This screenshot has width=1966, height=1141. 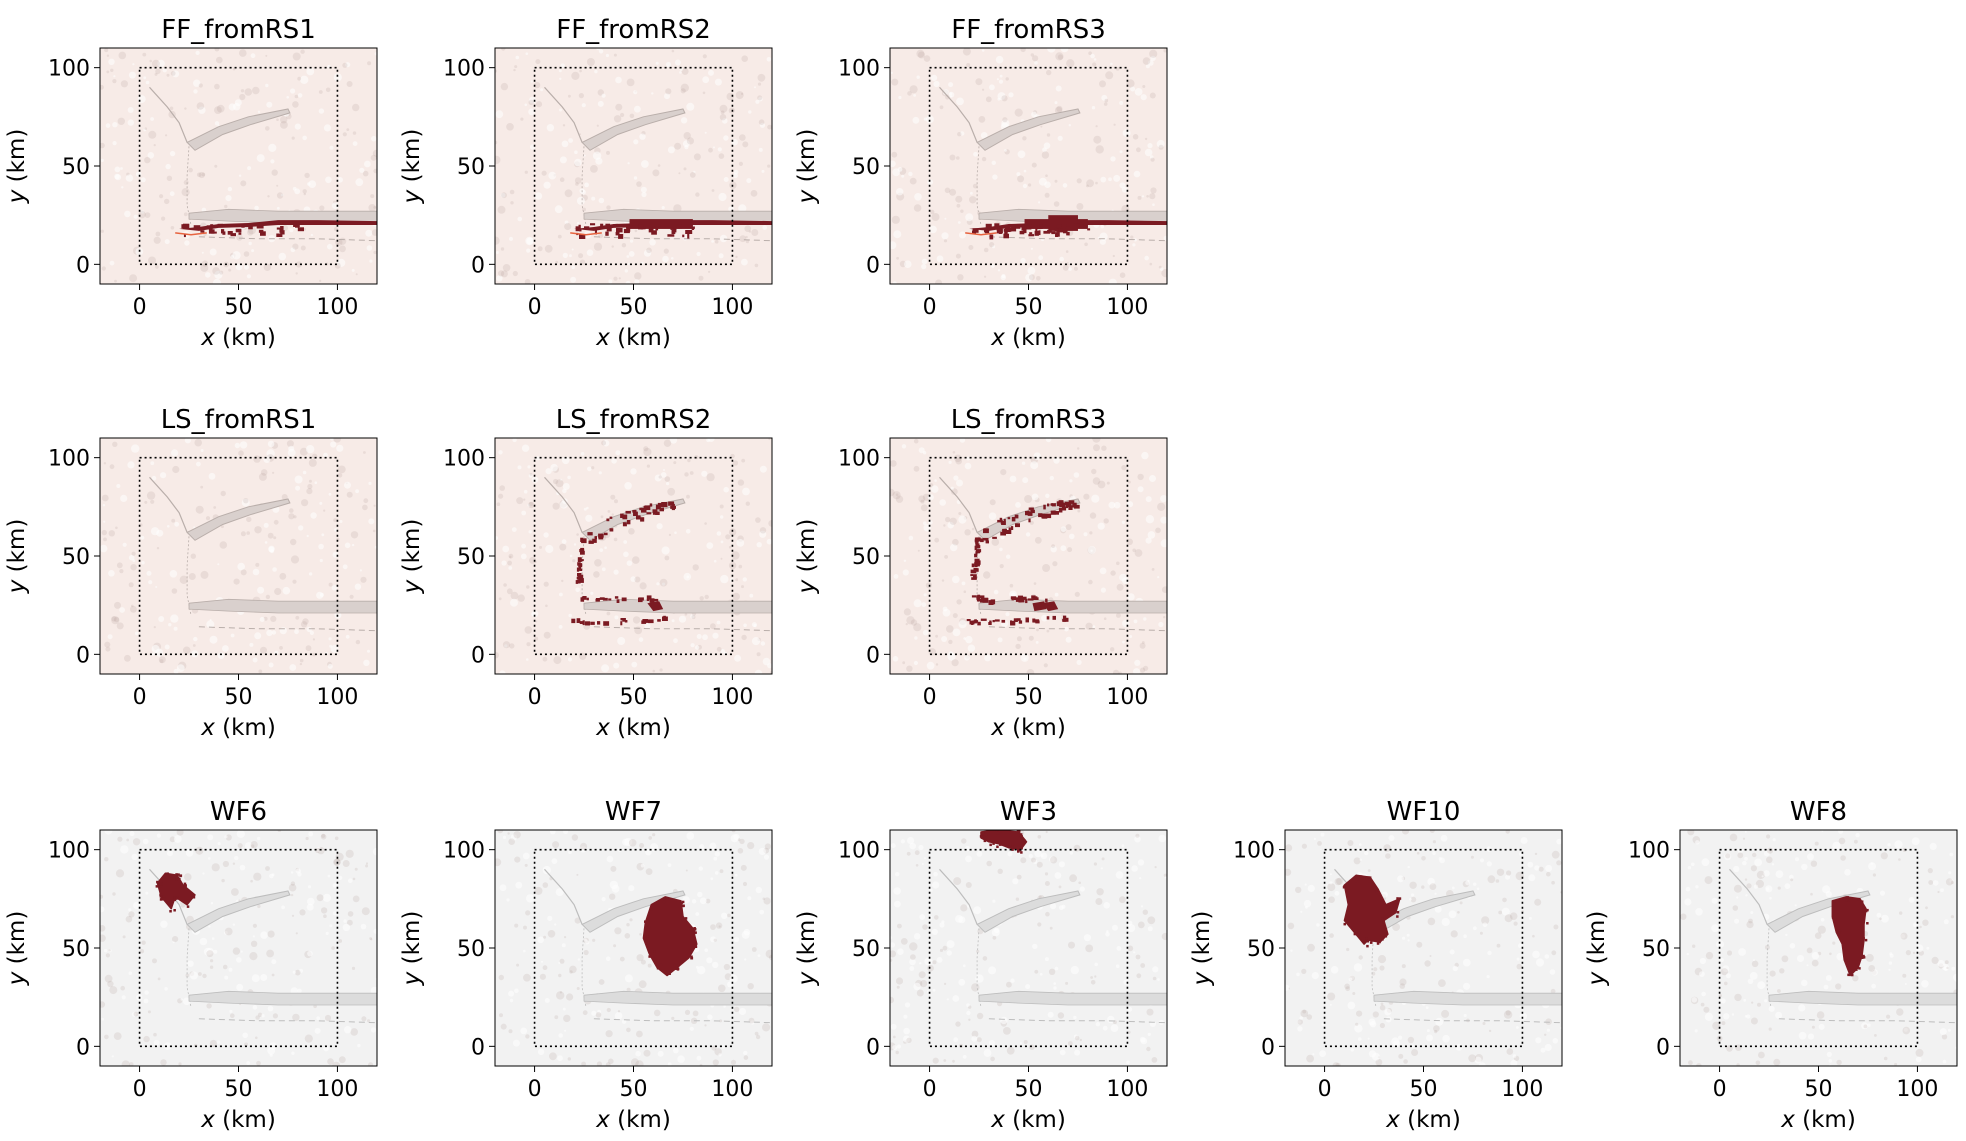 I want to click on panel-wf10: WF10 0 50 100 0 50 100 x (km) y (km), so click(x=1376, y=965).